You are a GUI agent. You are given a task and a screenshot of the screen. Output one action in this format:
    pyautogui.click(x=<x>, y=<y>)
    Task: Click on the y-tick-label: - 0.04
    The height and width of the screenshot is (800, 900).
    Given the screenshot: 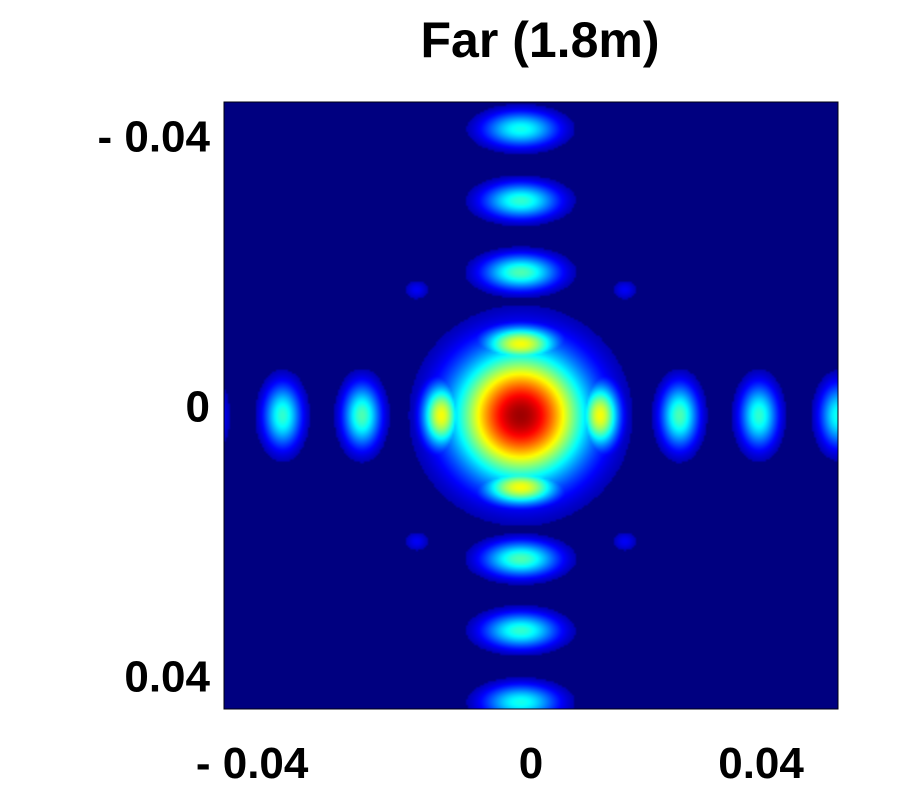 What is the action you would take?
    pyautogui.click(x=153, y=137)
    